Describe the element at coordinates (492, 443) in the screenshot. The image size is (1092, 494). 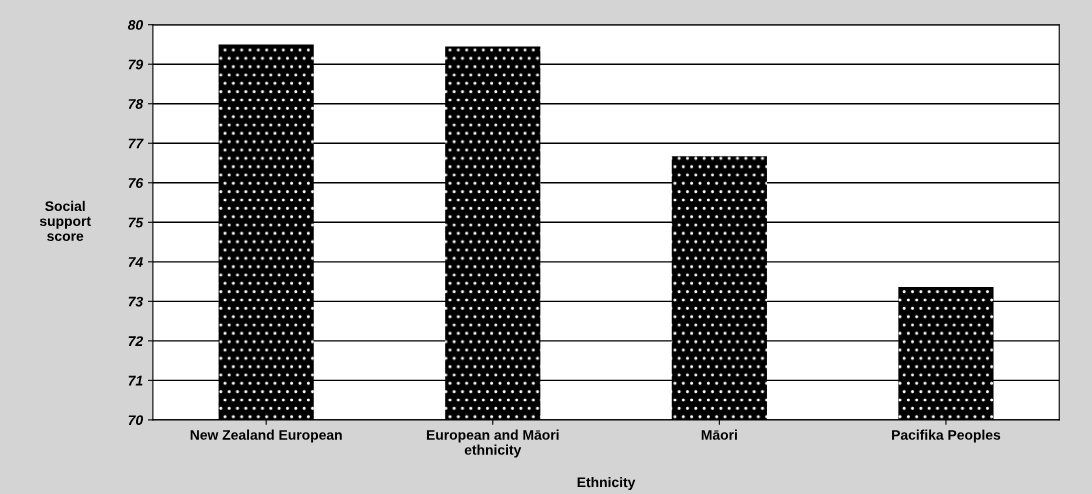
I see `x-tick-label: European and Māori ethnicity` at that location.